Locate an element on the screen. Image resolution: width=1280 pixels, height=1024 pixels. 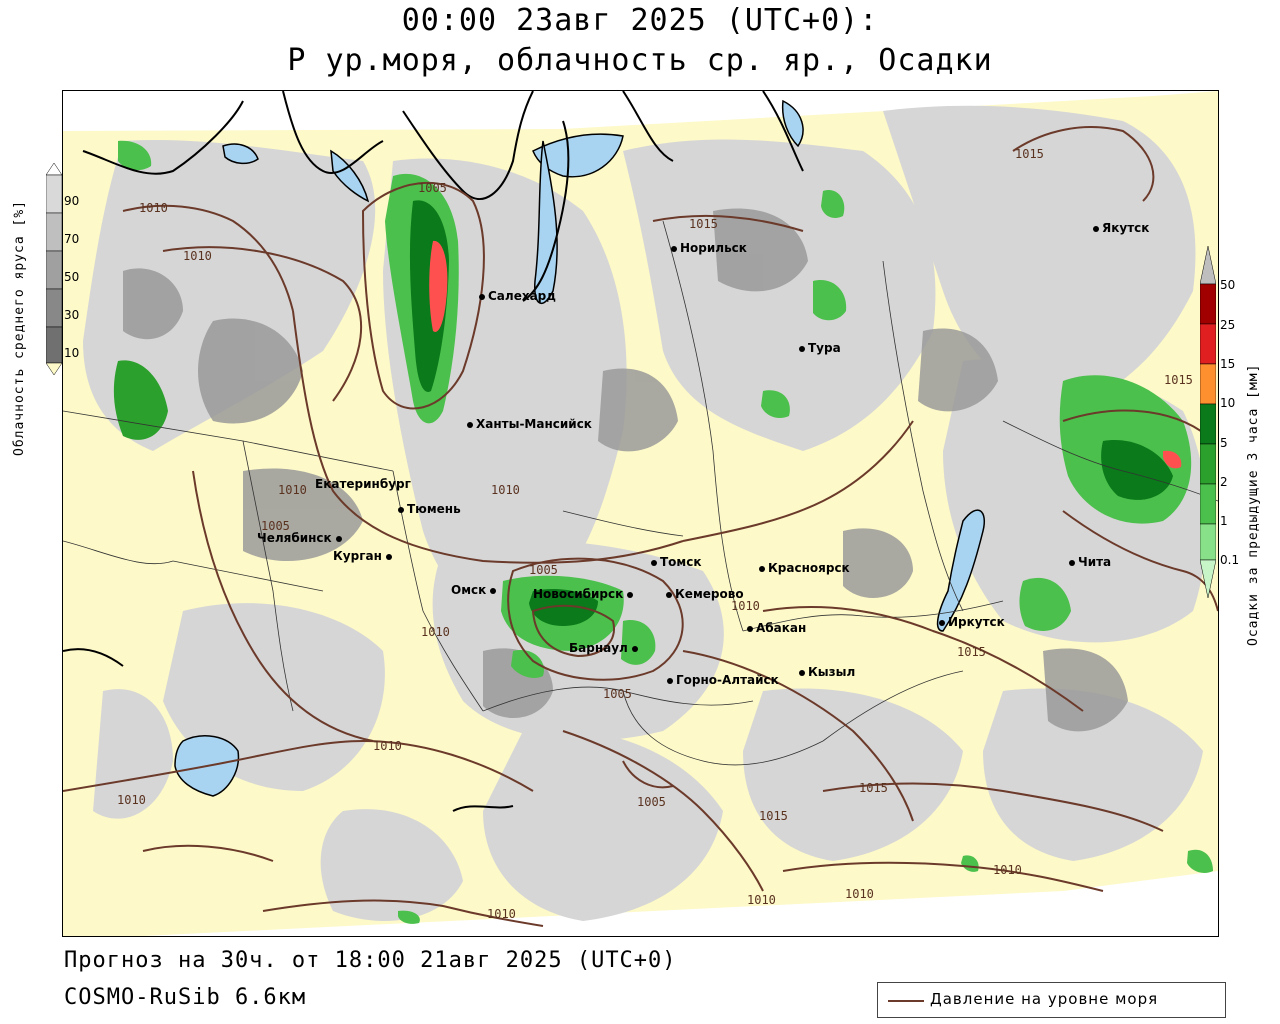
precip-tick: 10 is located at coordinates (1228, 403).